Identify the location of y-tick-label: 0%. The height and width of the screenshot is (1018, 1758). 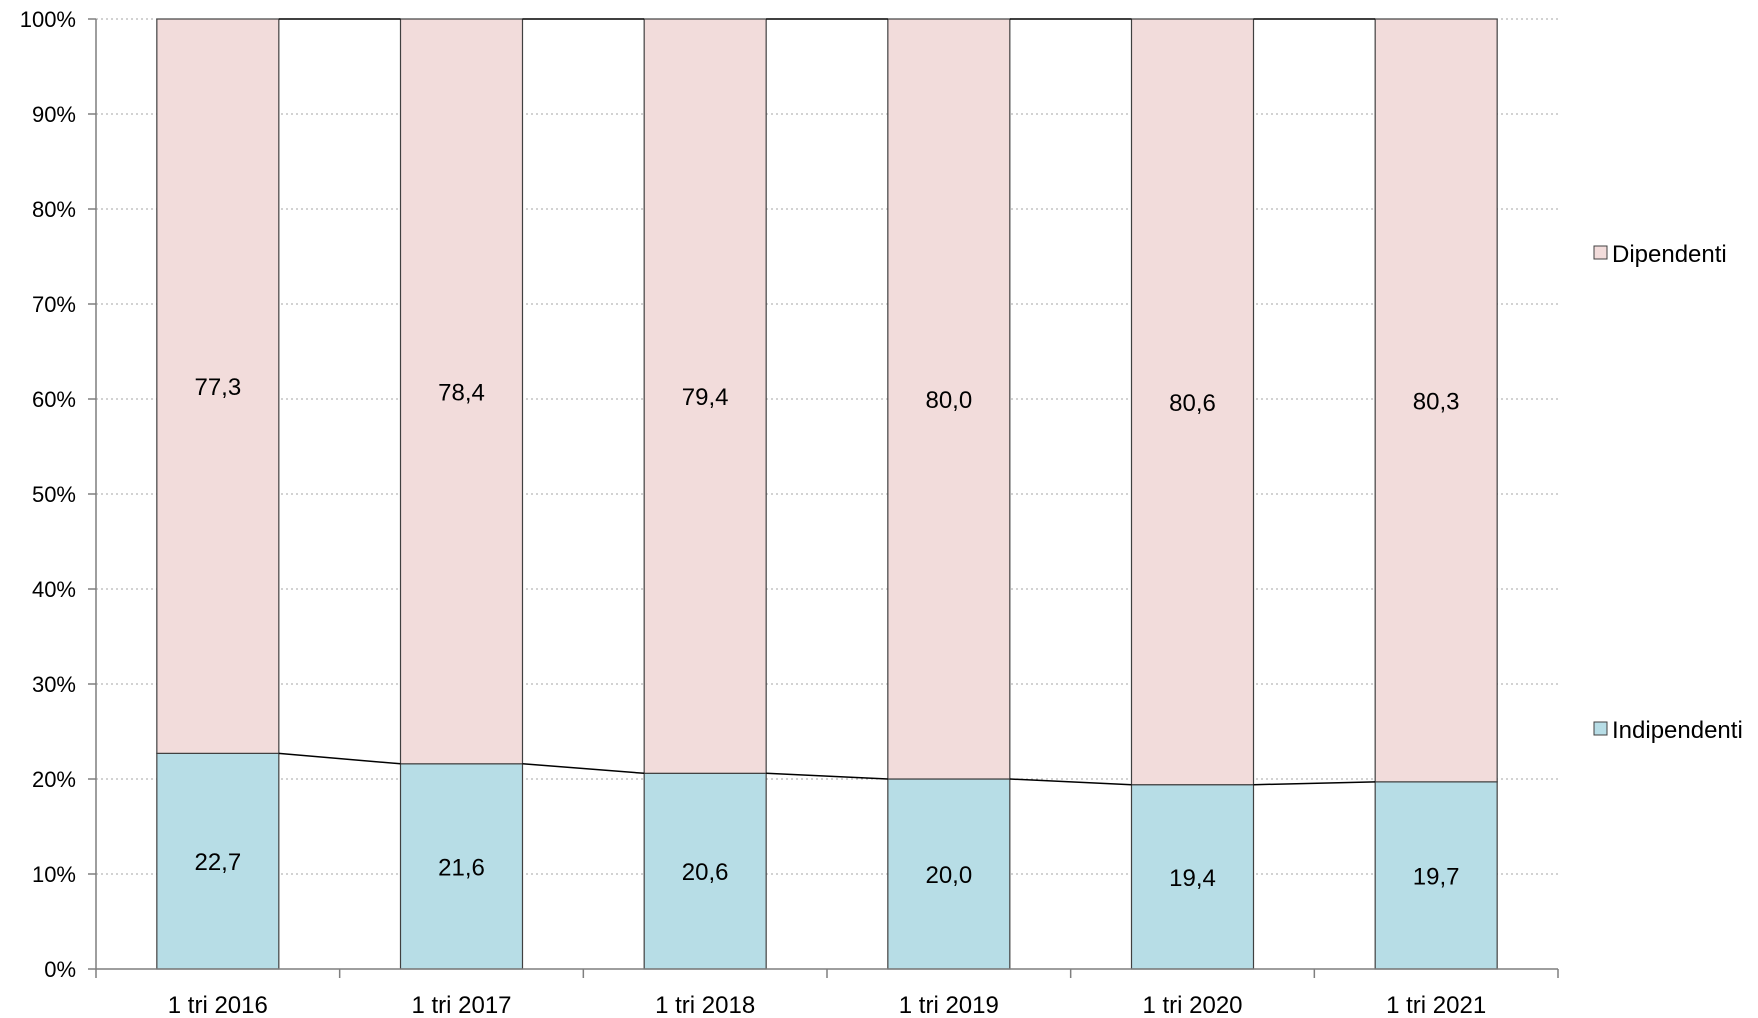
(60, 969).